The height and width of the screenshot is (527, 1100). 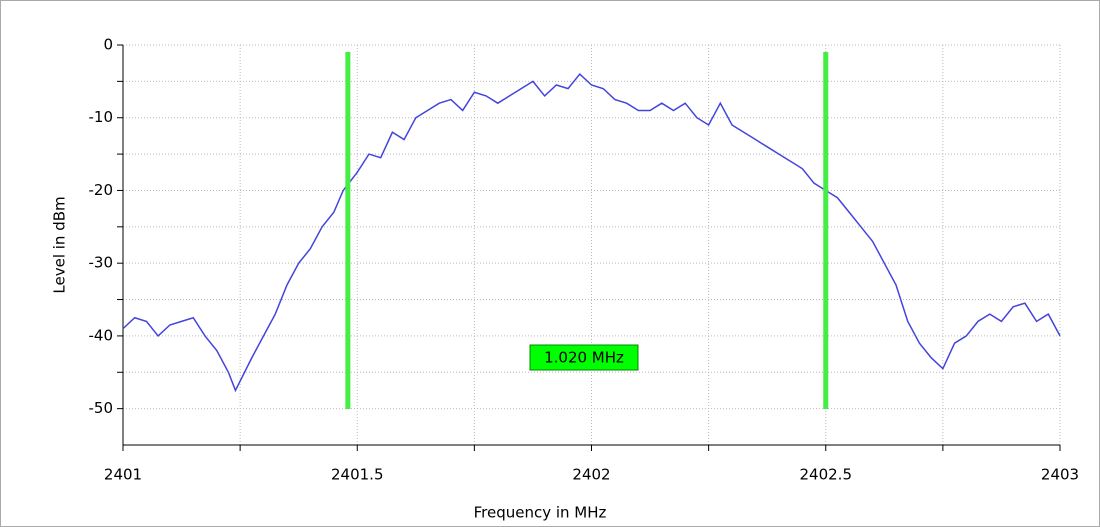 What do you see at coordinates (591, 475) in the screenshot?
I see `x-tick-label: 2402` at bounding box center [591, 475].